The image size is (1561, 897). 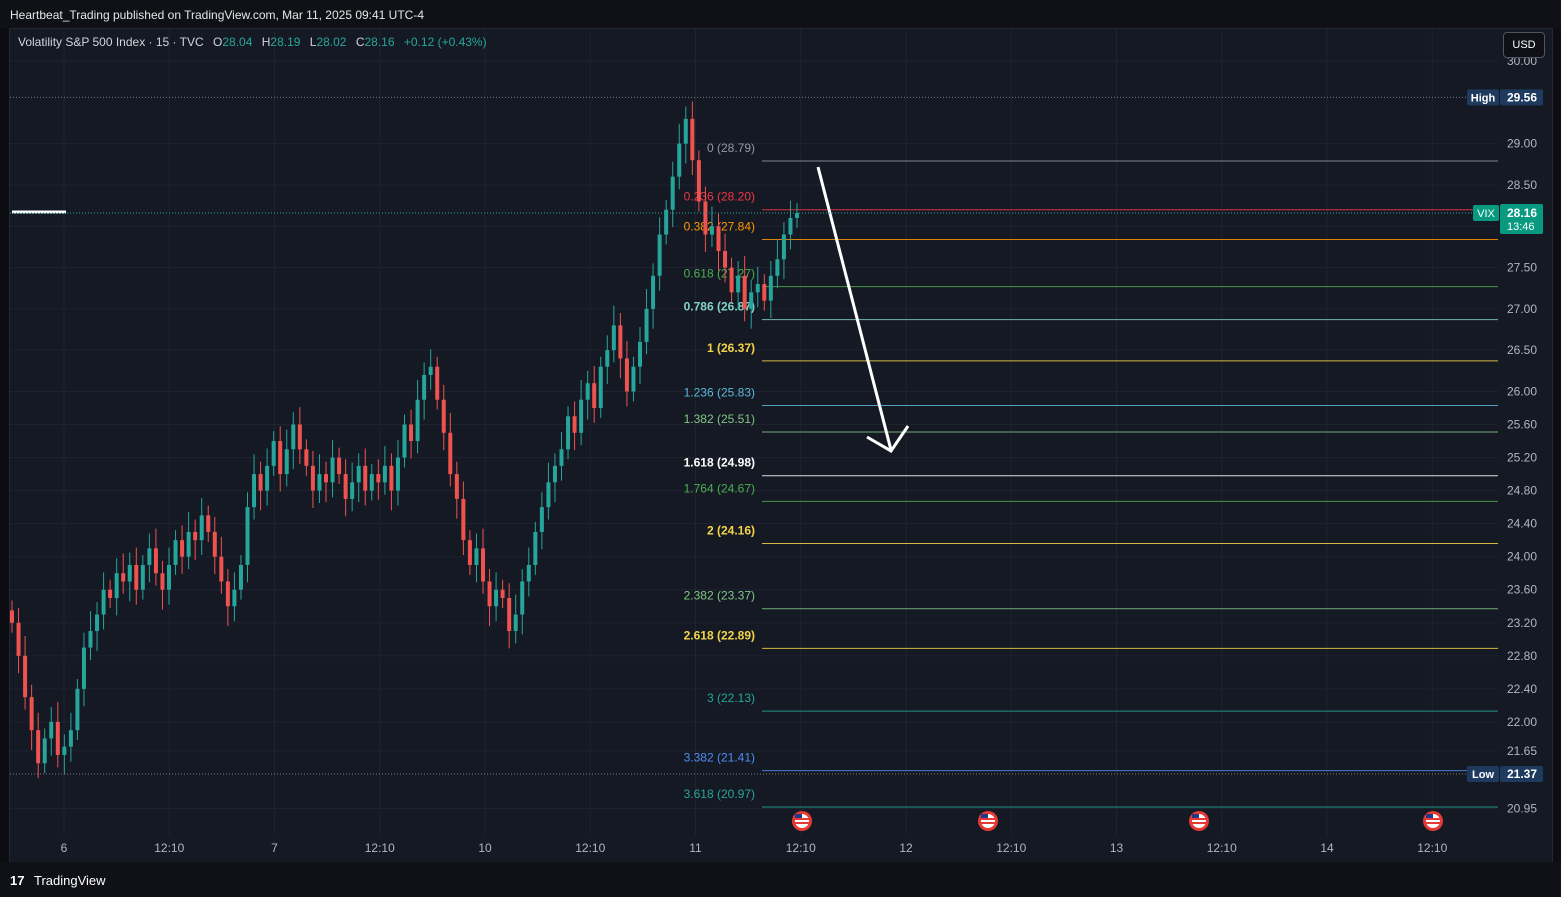 What do you see at coordinates (1522, 524) in the screenshot?
I see `price-tick-label: 24.40` at bounding box center [1522, 524].